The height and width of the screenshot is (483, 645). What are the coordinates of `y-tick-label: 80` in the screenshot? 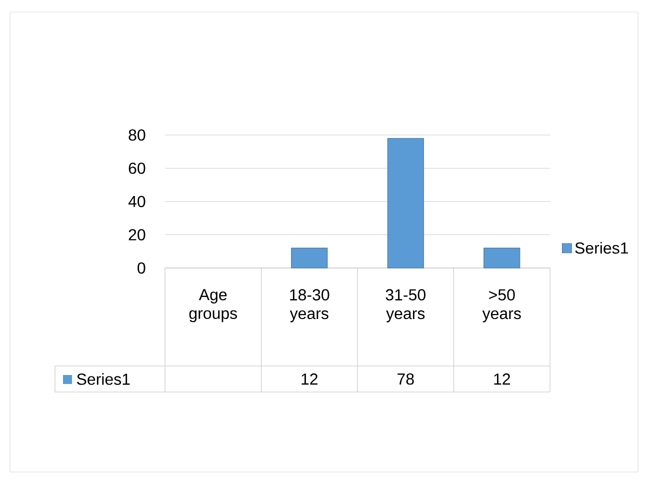 It's located at (137, 135).